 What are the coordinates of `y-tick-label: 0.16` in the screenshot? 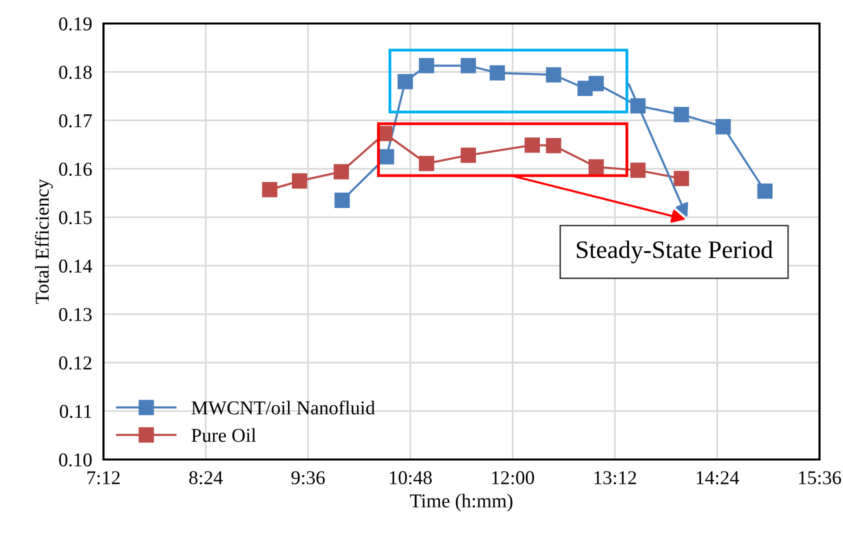 It's located at (75, 169).